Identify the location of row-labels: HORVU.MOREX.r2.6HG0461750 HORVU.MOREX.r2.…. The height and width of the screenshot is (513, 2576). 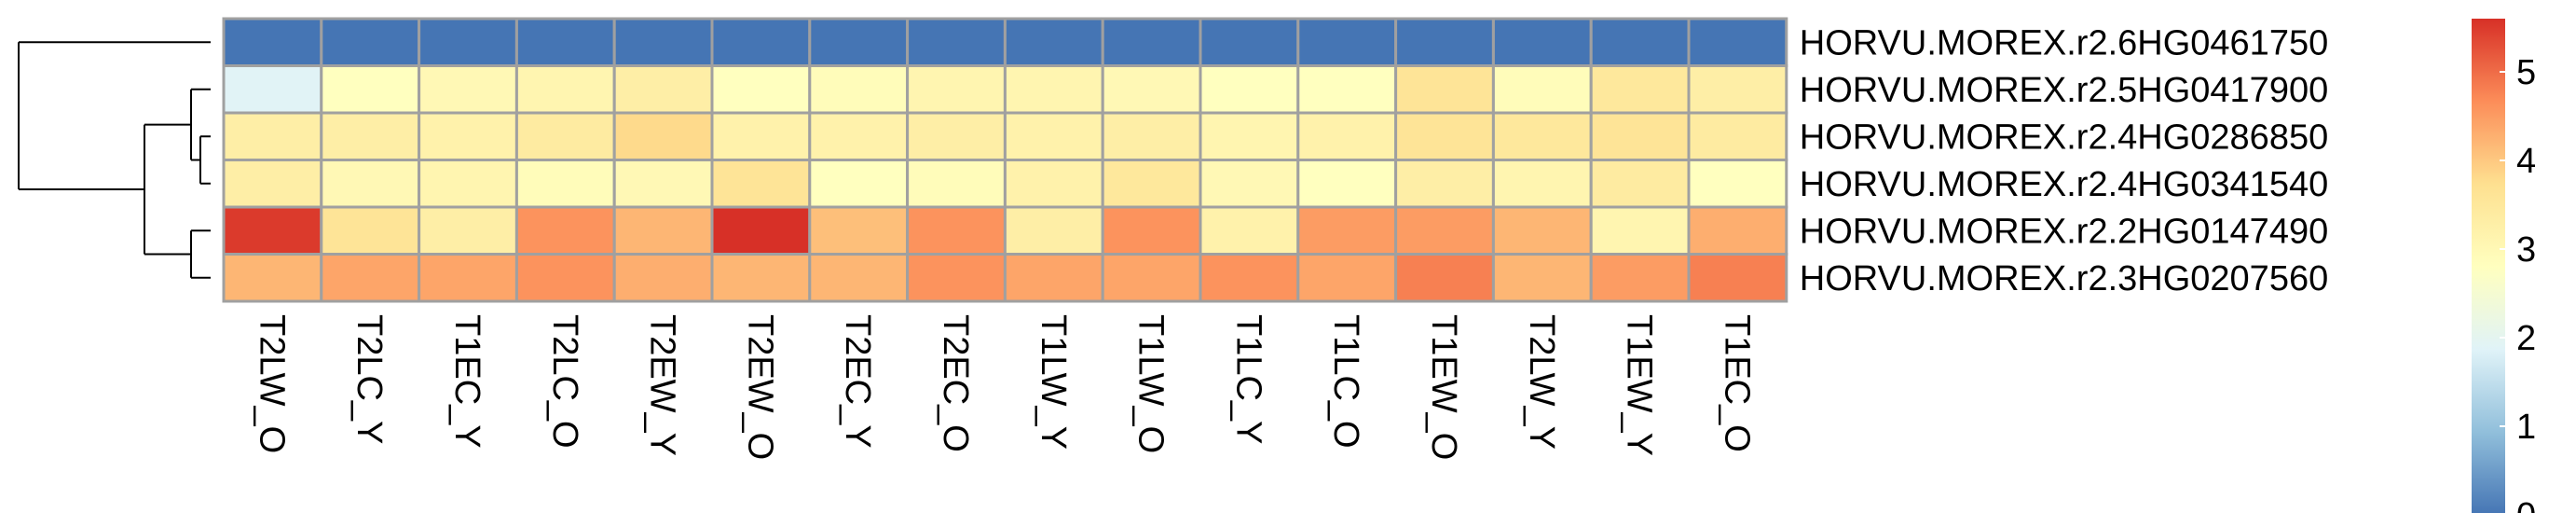
(2064, 160).